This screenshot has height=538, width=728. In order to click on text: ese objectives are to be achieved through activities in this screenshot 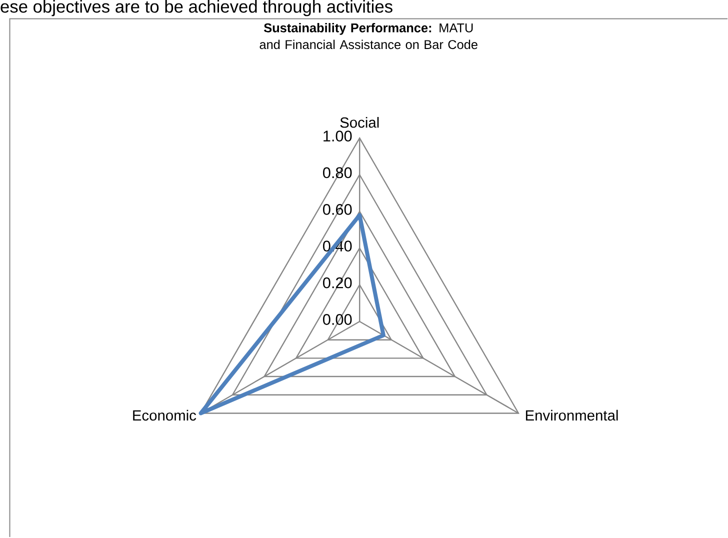, I will do `click(196, 8)`.